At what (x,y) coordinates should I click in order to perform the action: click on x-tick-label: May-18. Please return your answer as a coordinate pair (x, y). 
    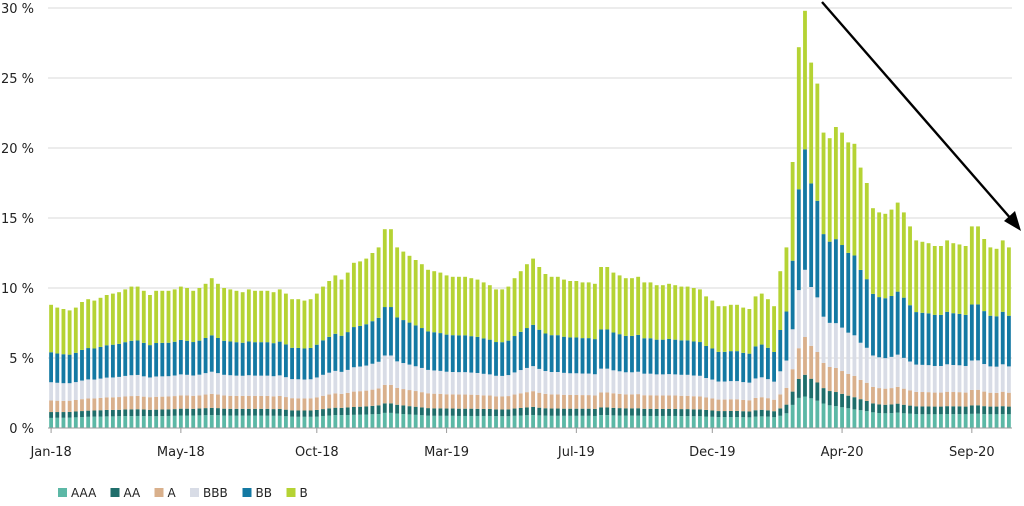
    Looking at the image, I should click on (181, 452).